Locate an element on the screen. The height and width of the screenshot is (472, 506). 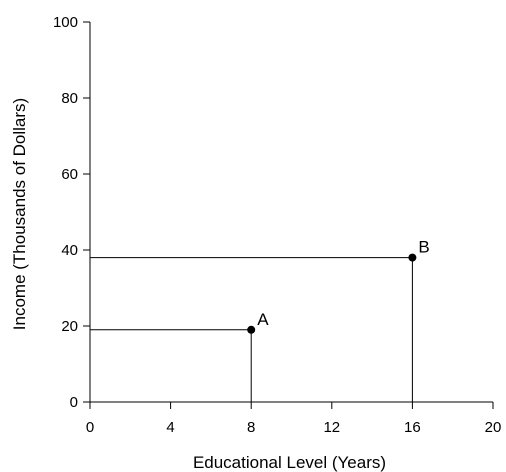
y-axis-label: Income (Thousands of Dollars) is located at coordinates (19, 214).